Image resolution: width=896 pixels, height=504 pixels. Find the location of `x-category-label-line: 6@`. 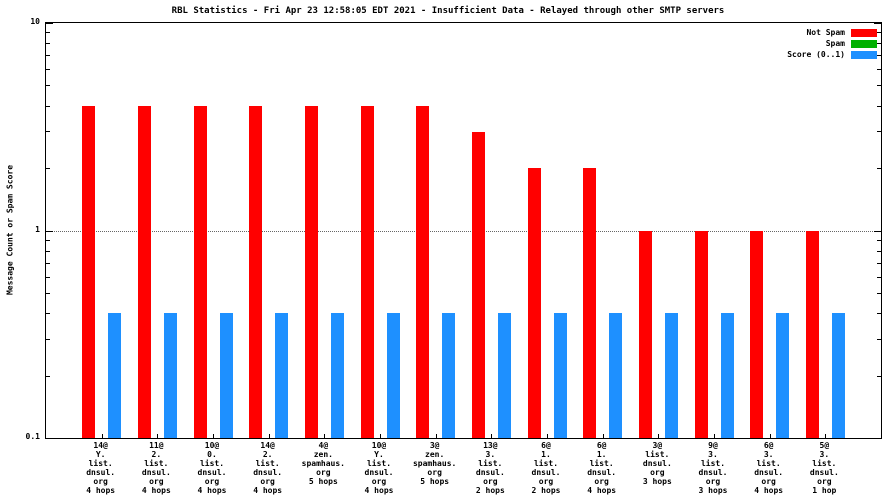

x-category-label-line: 6@ is located at coordinates (601, 445).